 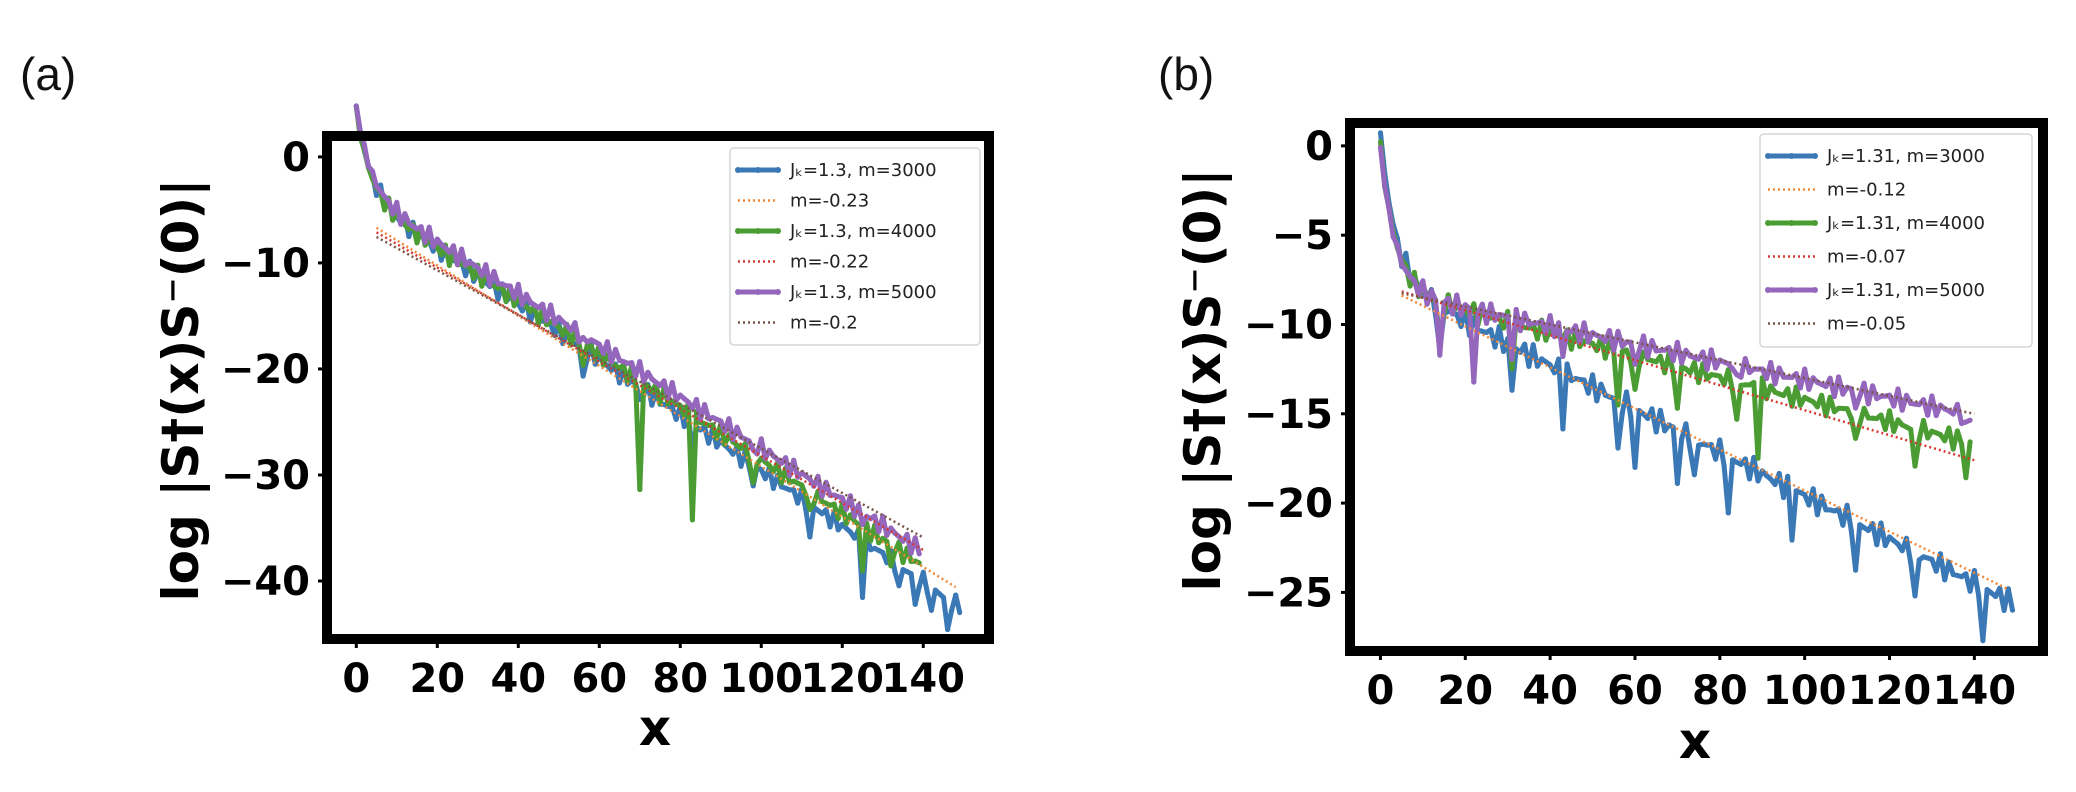 I want to click on panel-a-legend-frame, so click(x=855, y=246).